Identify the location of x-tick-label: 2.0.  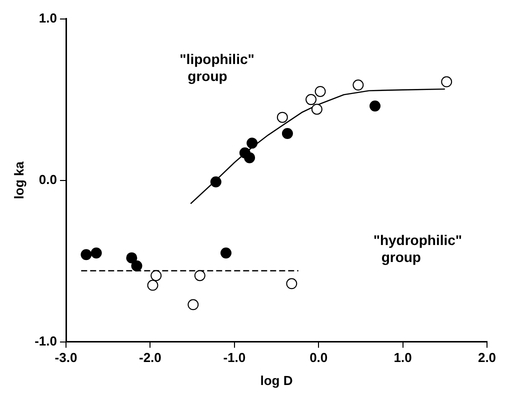
(487, 358).